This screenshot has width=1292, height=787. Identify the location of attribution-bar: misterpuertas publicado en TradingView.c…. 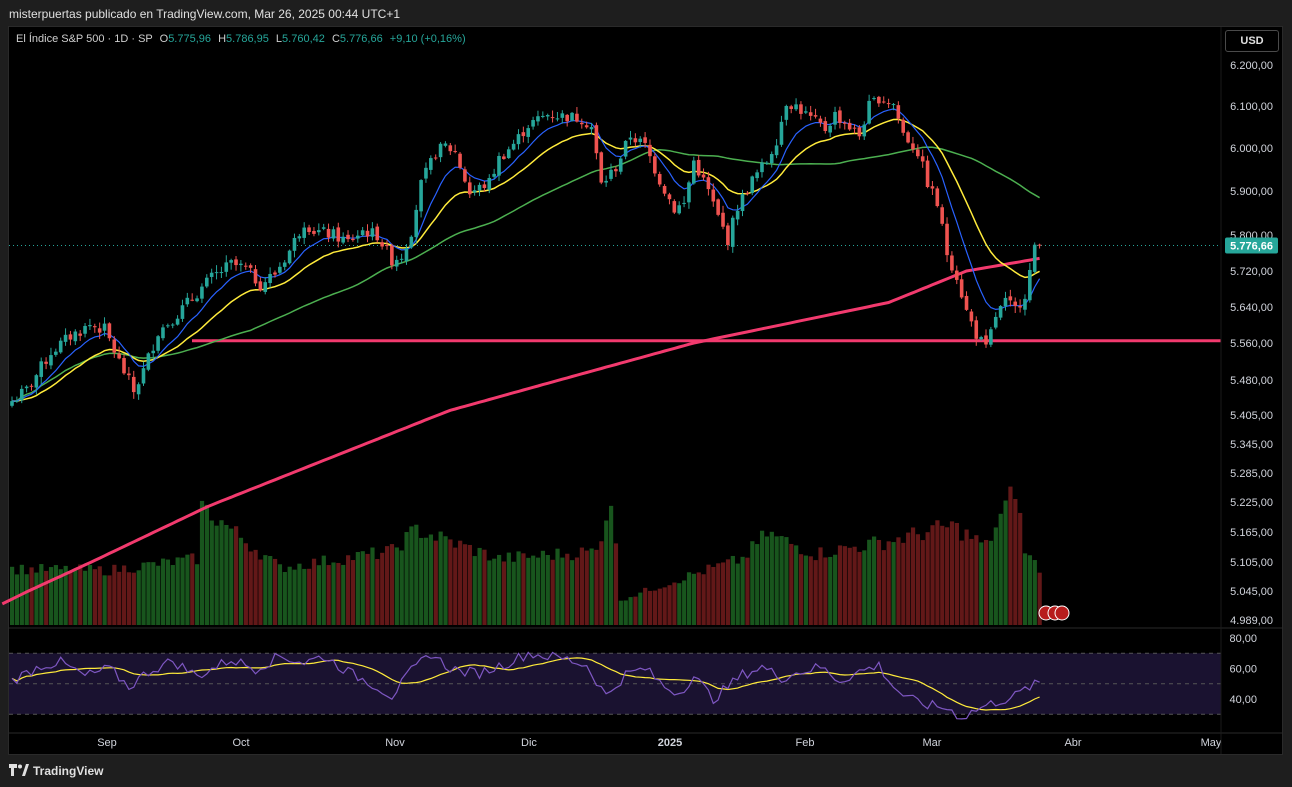
(646, 13).